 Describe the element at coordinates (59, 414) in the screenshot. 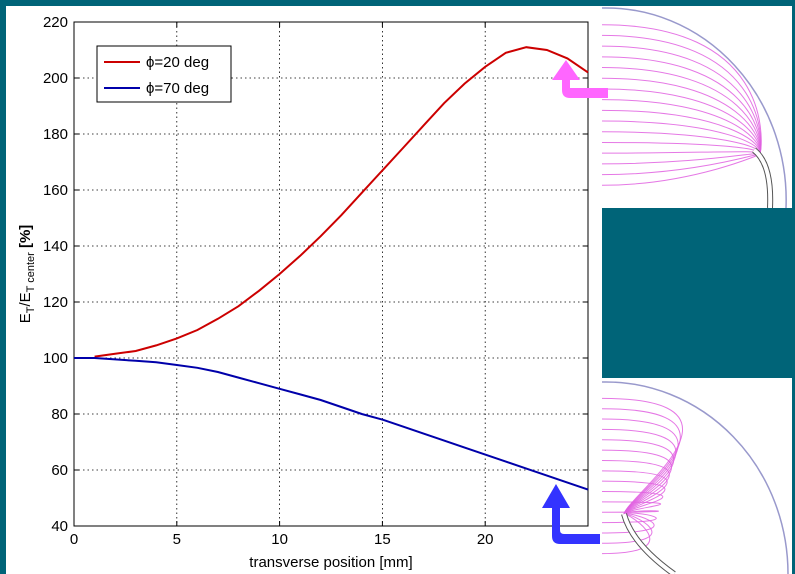

I see `y-tick-label: 80` at that location.